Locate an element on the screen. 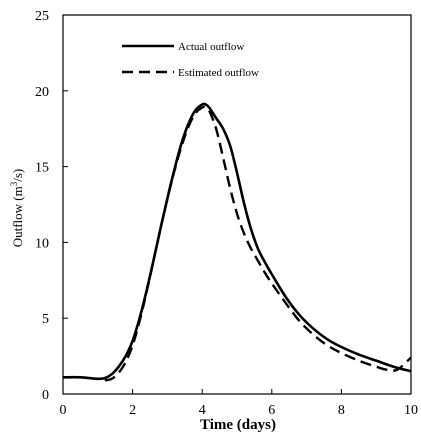 The image size is (421, 435). y-axis-title-unit: m is located at coordinates (17, 191).